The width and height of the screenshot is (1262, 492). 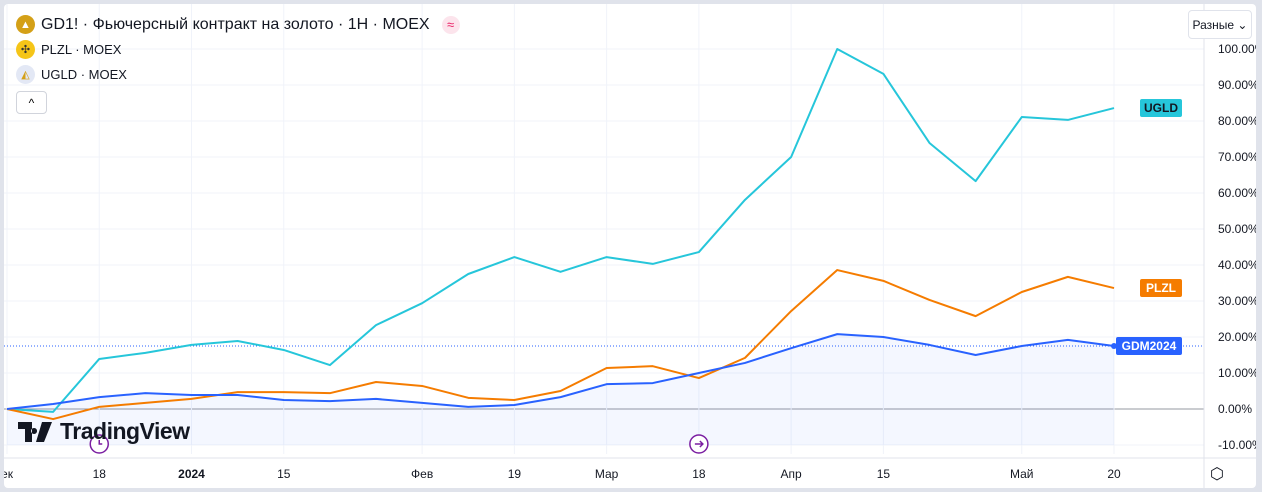 What do you see at coordinates (1237, 301) in the screenshot?
I see `y-tick-label: 30.00%` at bounding box center [1237, 301].